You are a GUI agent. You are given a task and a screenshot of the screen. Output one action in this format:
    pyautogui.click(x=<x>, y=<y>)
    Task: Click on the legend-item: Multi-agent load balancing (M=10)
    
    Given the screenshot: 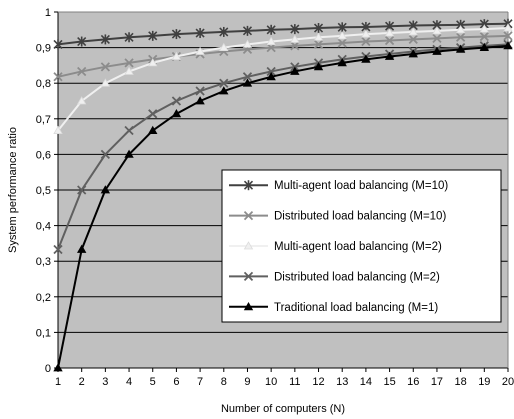 What is the action you would take?
    pyautogui.click(x=338, y=186)
    